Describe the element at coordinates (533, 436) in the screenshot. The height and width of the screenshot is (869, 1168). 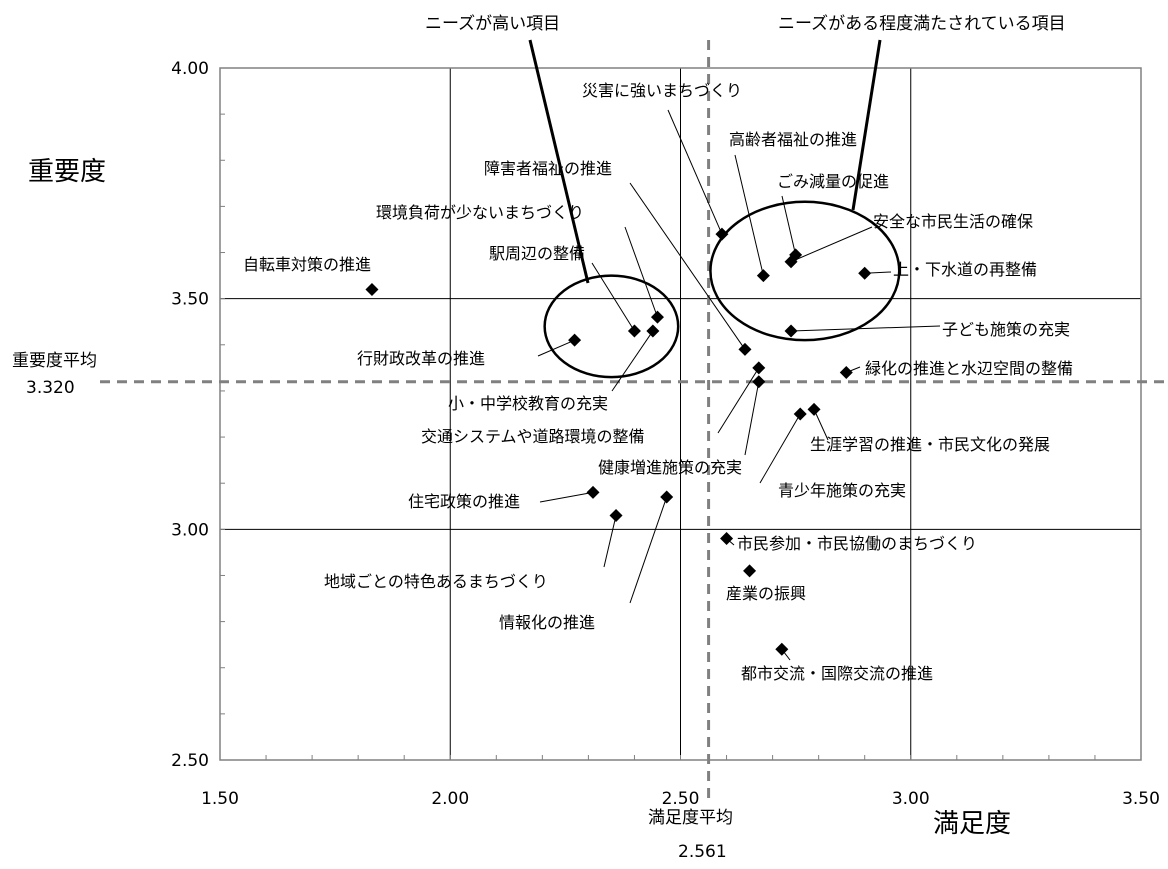
I see `point-label: 交通システムや道路環境の整備` at that location.